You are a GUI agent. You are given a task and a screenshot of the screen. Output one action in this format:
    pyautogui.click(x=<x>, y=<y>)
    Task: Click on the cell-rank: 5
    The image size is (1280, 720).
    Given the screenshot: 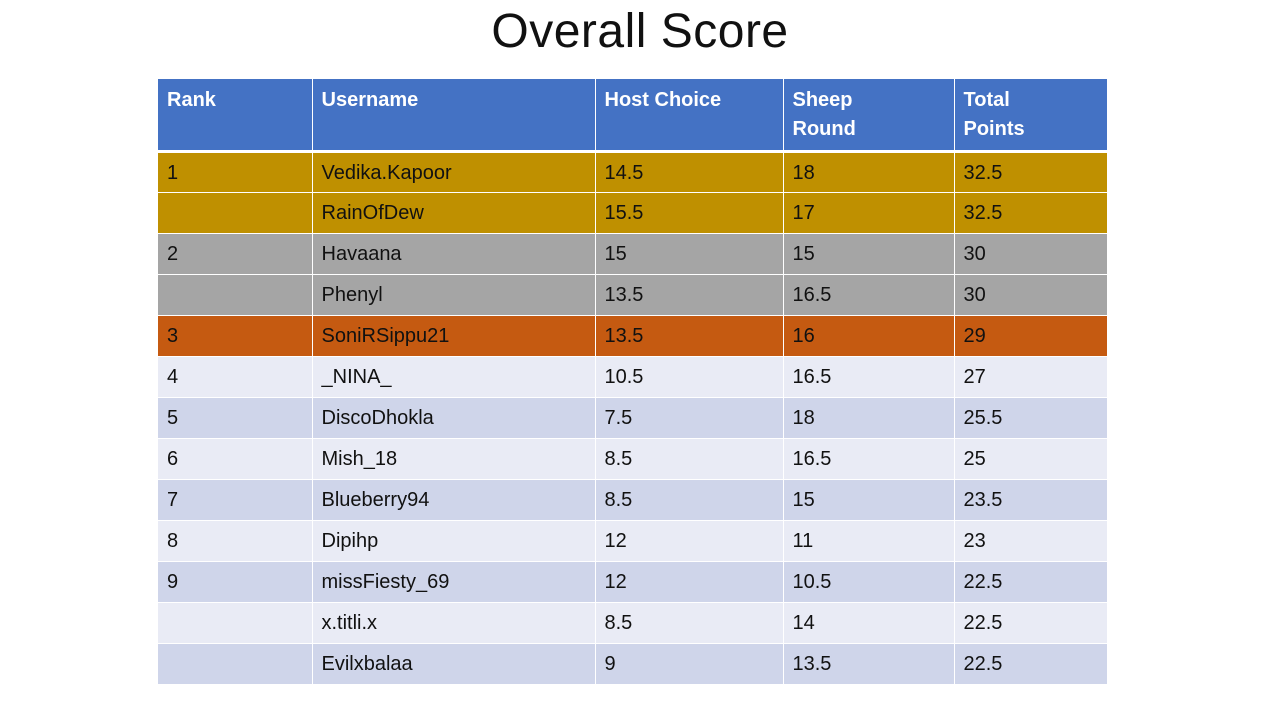 What is the action you would take?
    pyautogui.click(x=235, y=418)
    